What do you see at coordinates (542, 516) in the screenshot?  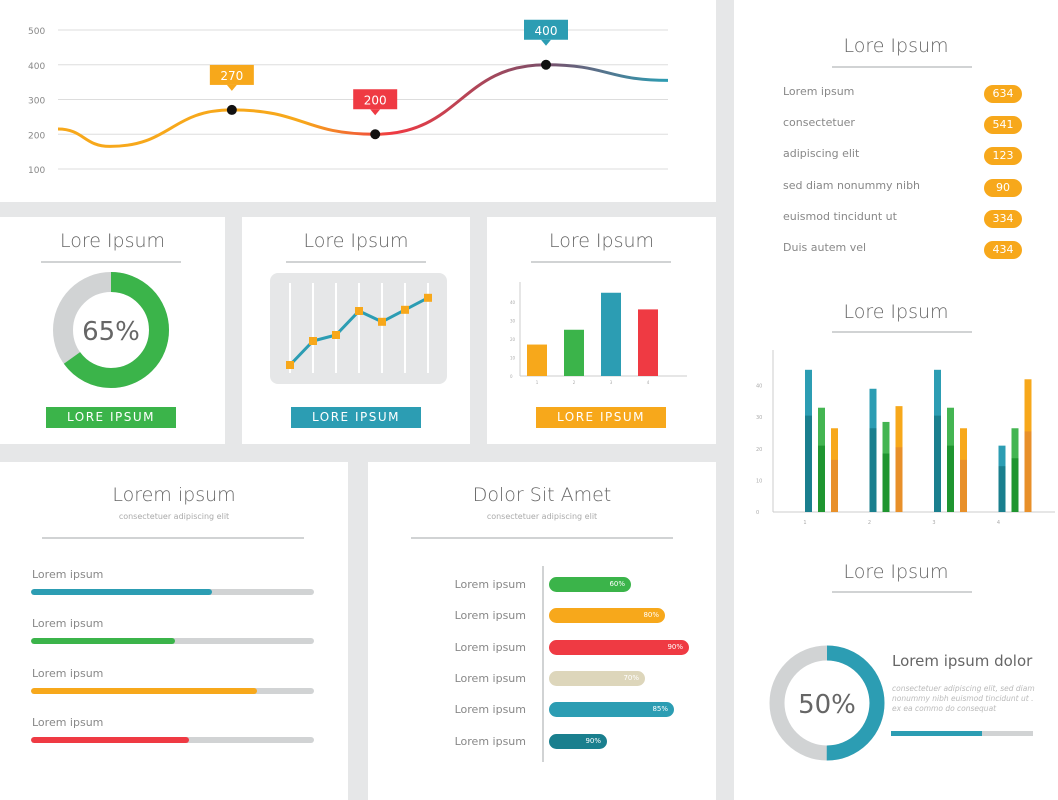 I see `panel-subtitle: consectetuer adipiscing elit` at bounding box center [542, 516].